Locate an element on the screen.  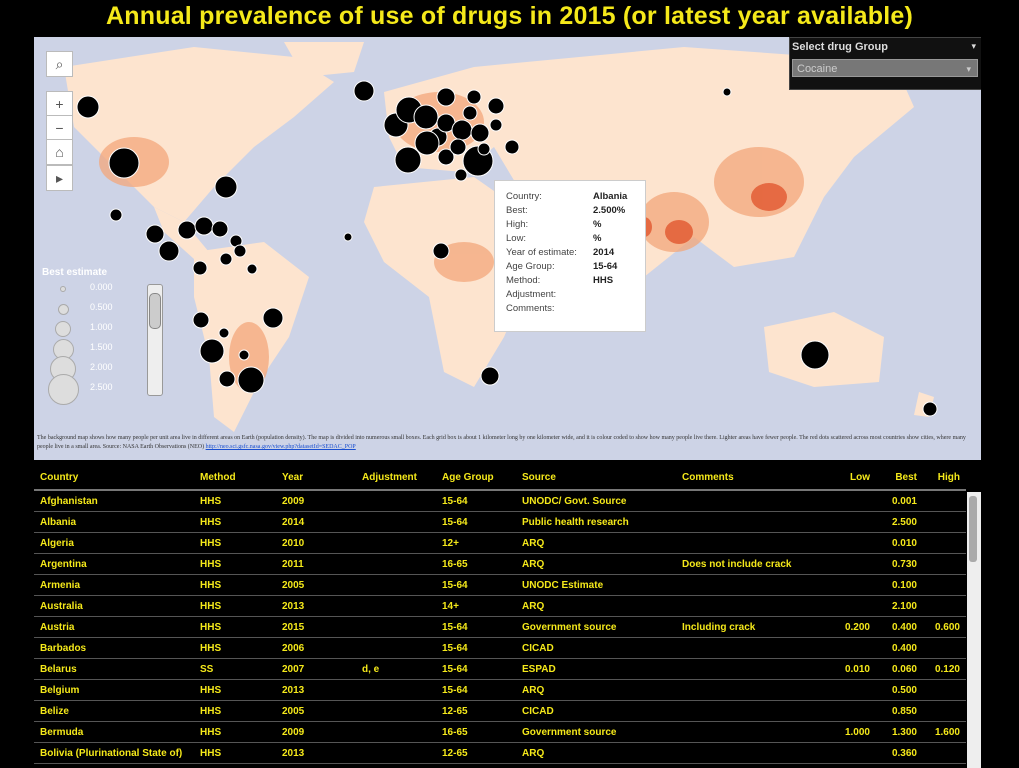
column-header: Adjustment is located at coordinates (396, 478).